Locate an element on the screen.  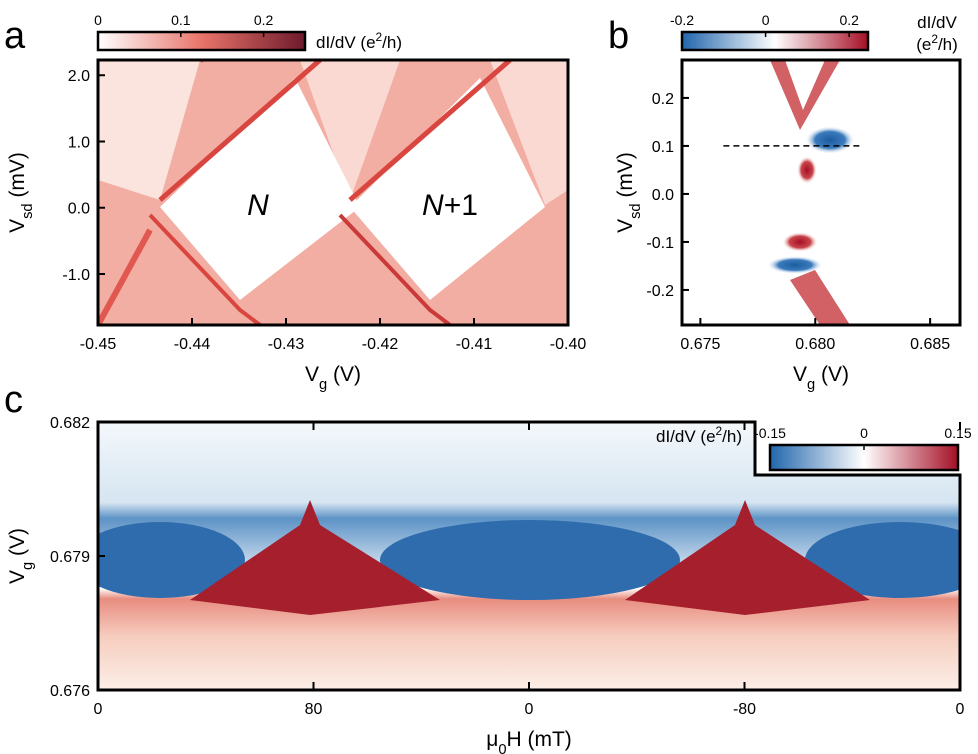
text-part: +1 is located at coordinates (461, 205).